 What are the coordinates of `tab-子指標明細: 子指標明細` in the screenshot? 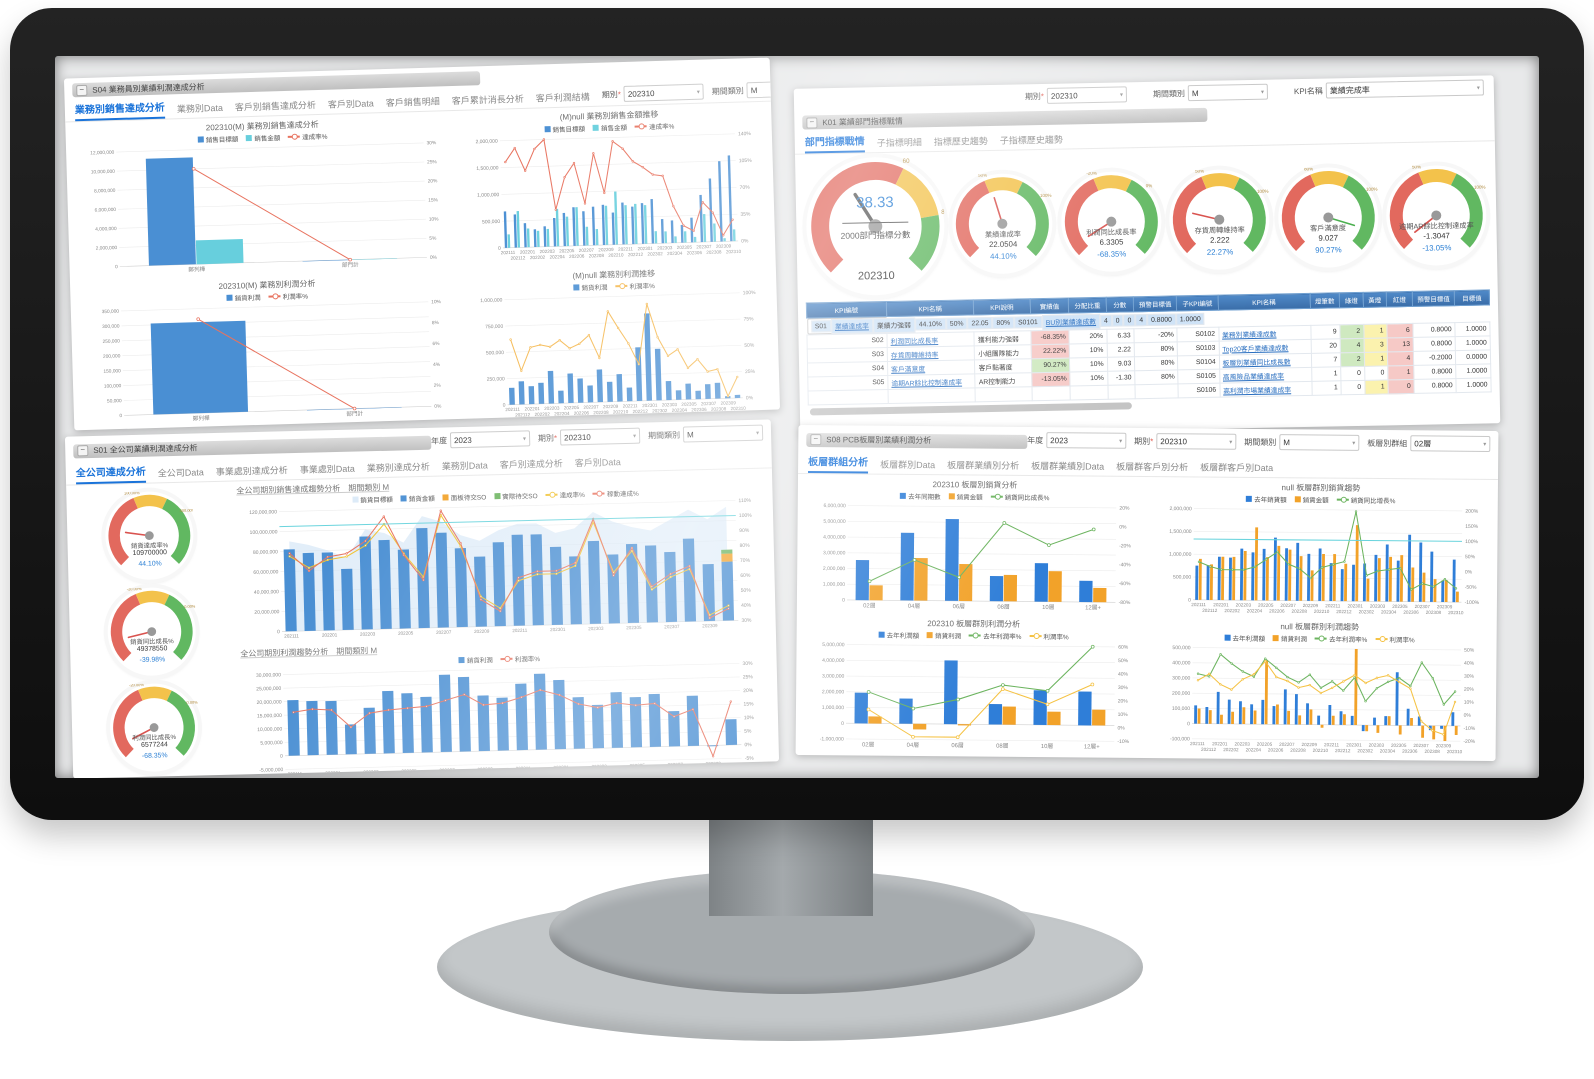 It's located at (899, 143).